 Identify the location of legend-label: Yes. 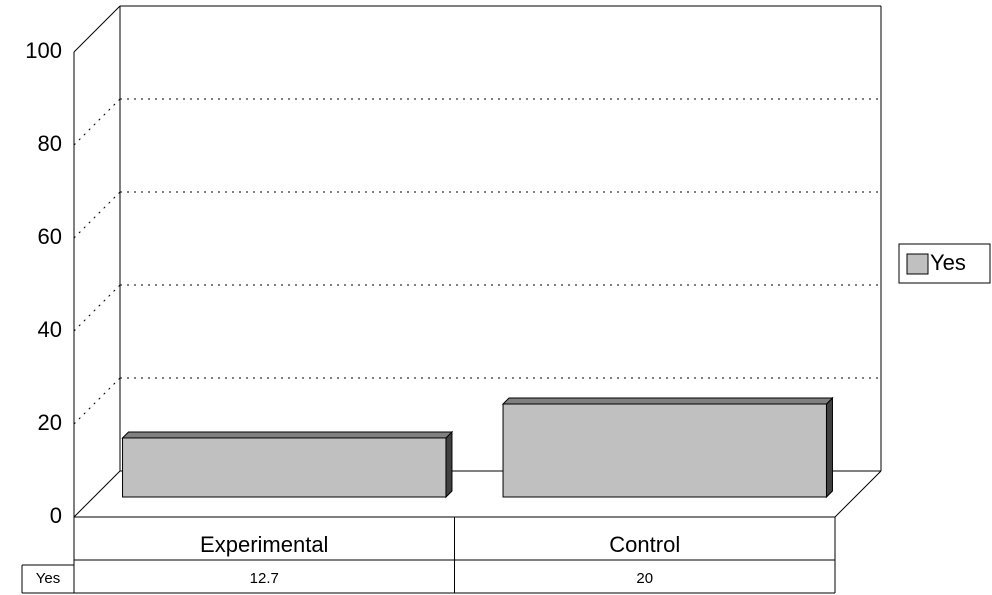
(948, 262).